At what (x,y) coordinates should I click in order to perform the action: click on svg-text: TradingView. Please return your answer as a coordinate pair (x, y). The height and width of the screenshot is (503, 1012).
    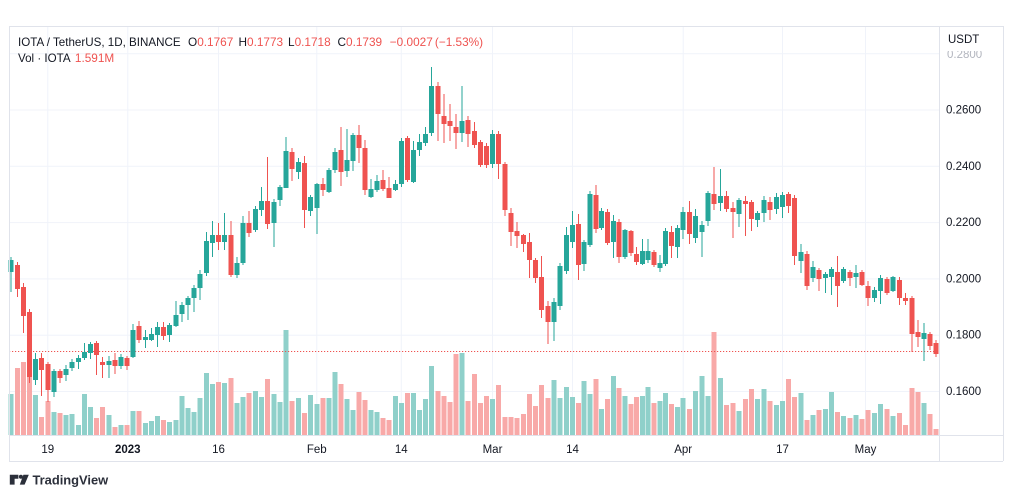
    Looking at the image, I should click on (71, 480).